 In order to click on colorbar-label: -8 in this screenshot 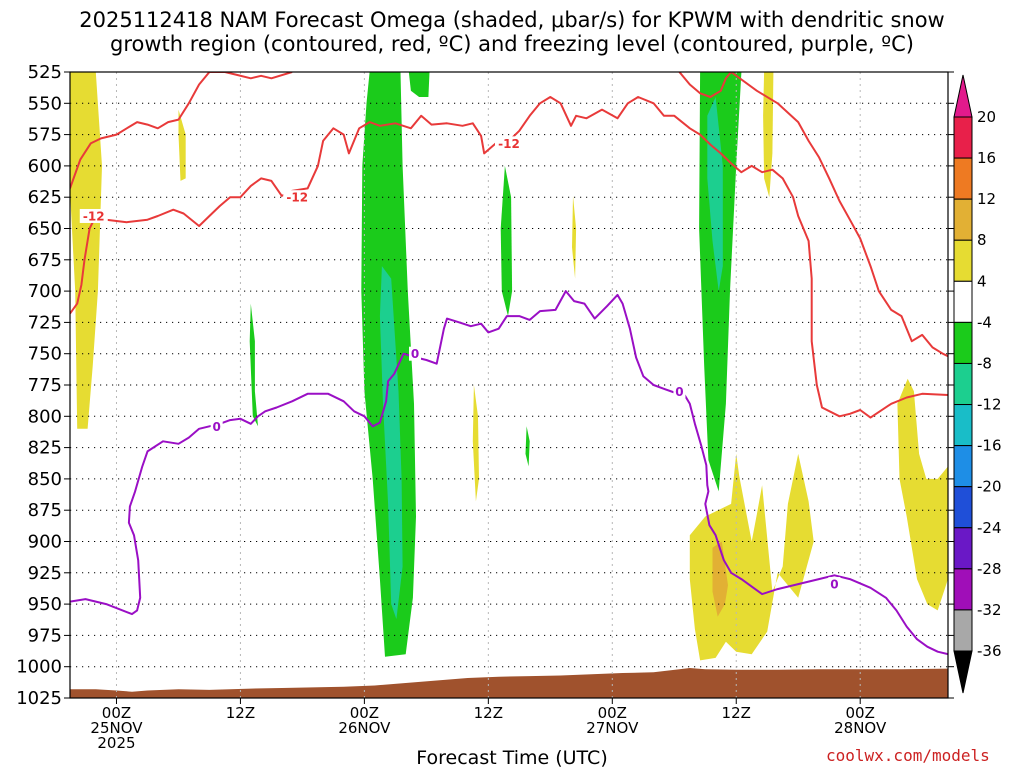, I will do `click(984, 363)`.